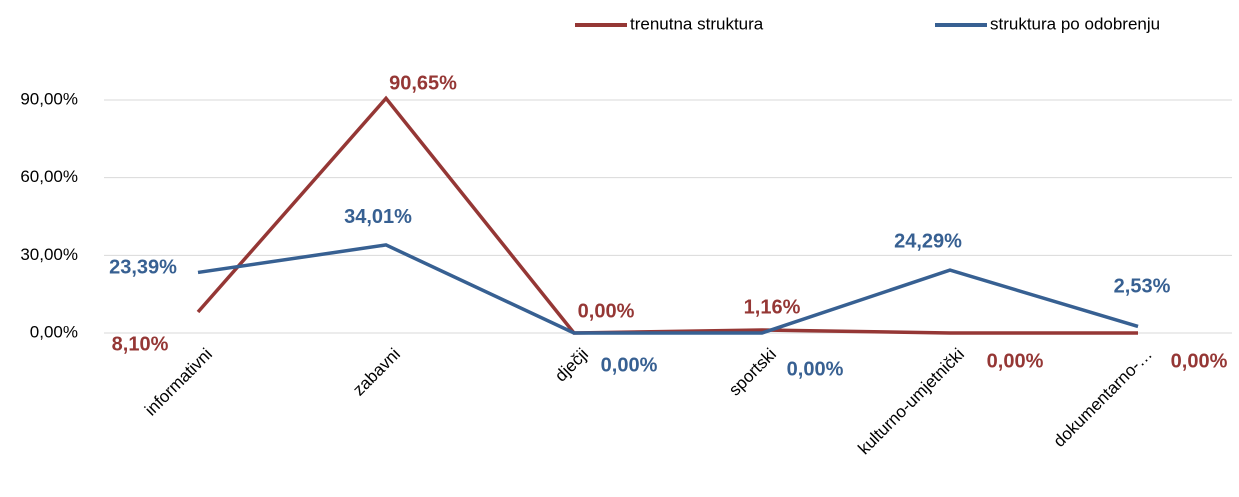  Describe the element at coordinates (911, 402) in the screenshot. I see `x-tick-label: kulturno-umjetnički` at that location.